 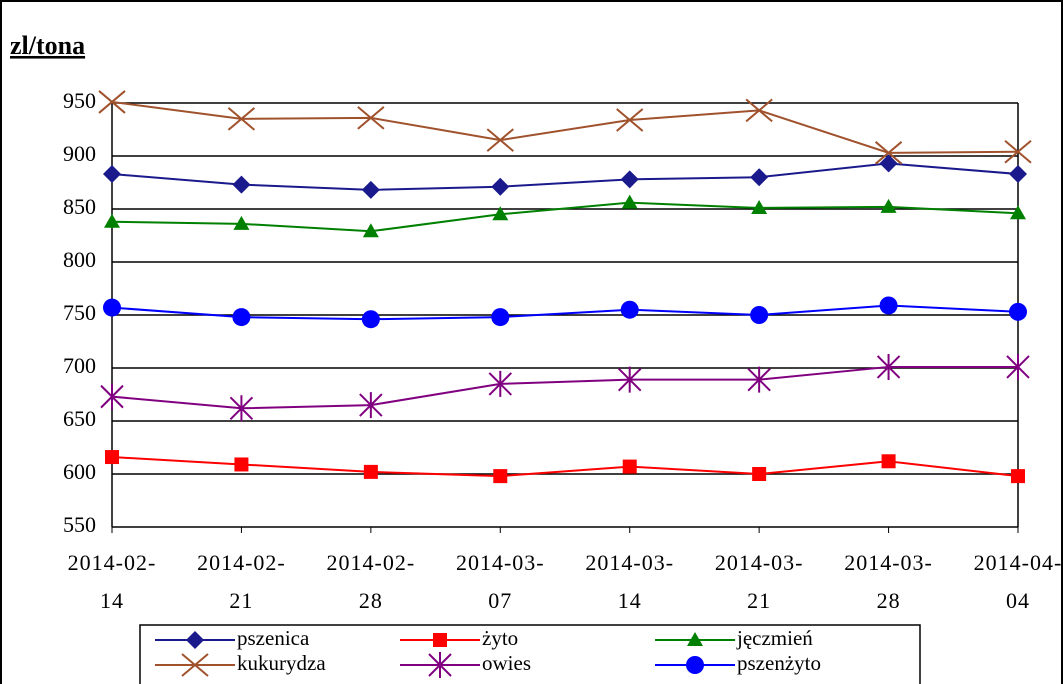 What do you see at coordinates (500, 581) in the screenshot?
I see `x-tick-label: 2014-03-07` at bounding box center [500, 581].